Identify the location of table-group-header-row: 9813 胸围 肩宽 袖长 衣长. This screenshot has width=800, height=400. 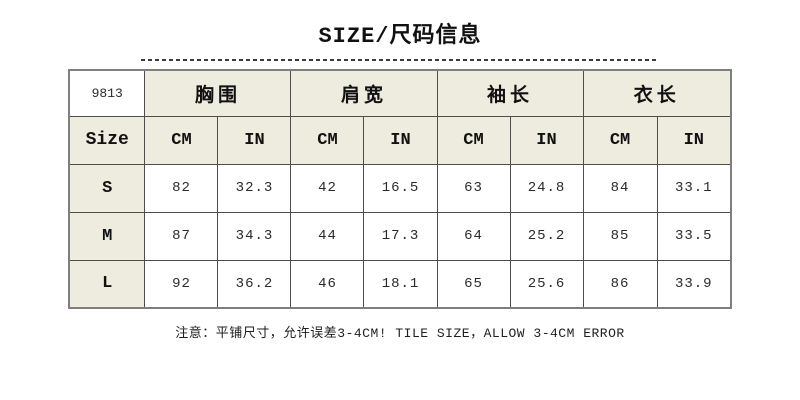
(400, 93).